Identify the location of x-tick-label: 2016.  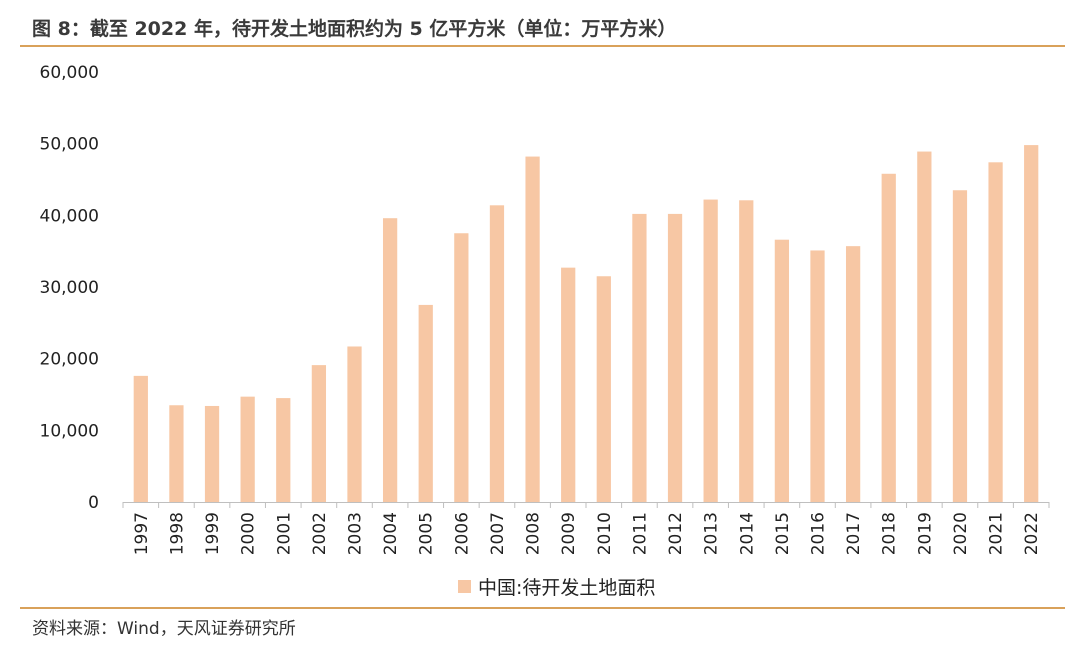
(819, 533).